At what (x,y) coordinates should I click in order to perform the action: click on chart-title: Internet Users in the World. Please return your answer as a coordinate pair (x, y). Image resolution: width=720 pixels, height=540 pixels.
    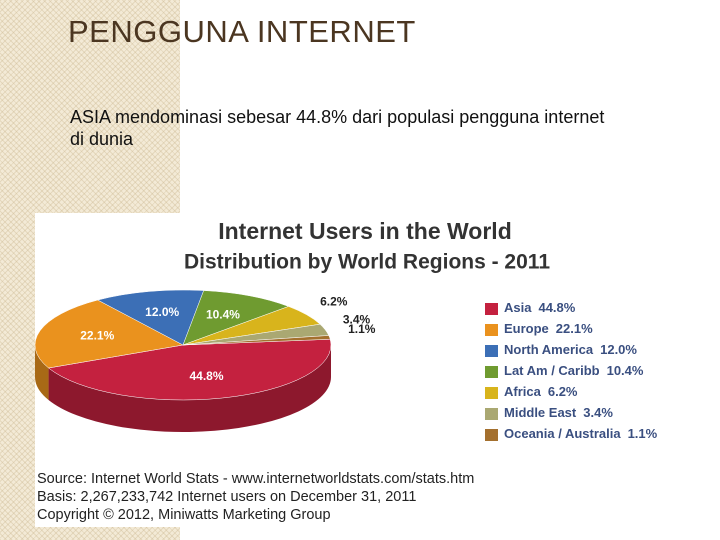
    Looking at the image, I should click on (365, 231).